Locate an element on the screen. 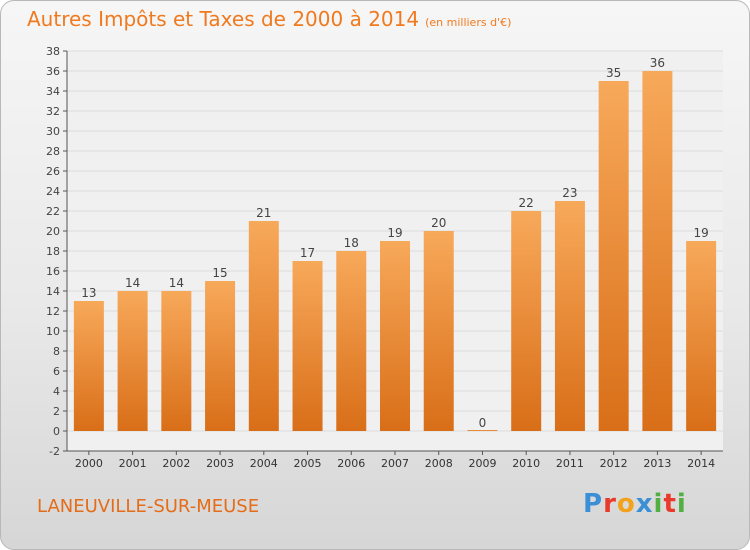 The width and height of the screenshot is (750, 550). y-tick-label: 26 is located at coordinates (53, 171).